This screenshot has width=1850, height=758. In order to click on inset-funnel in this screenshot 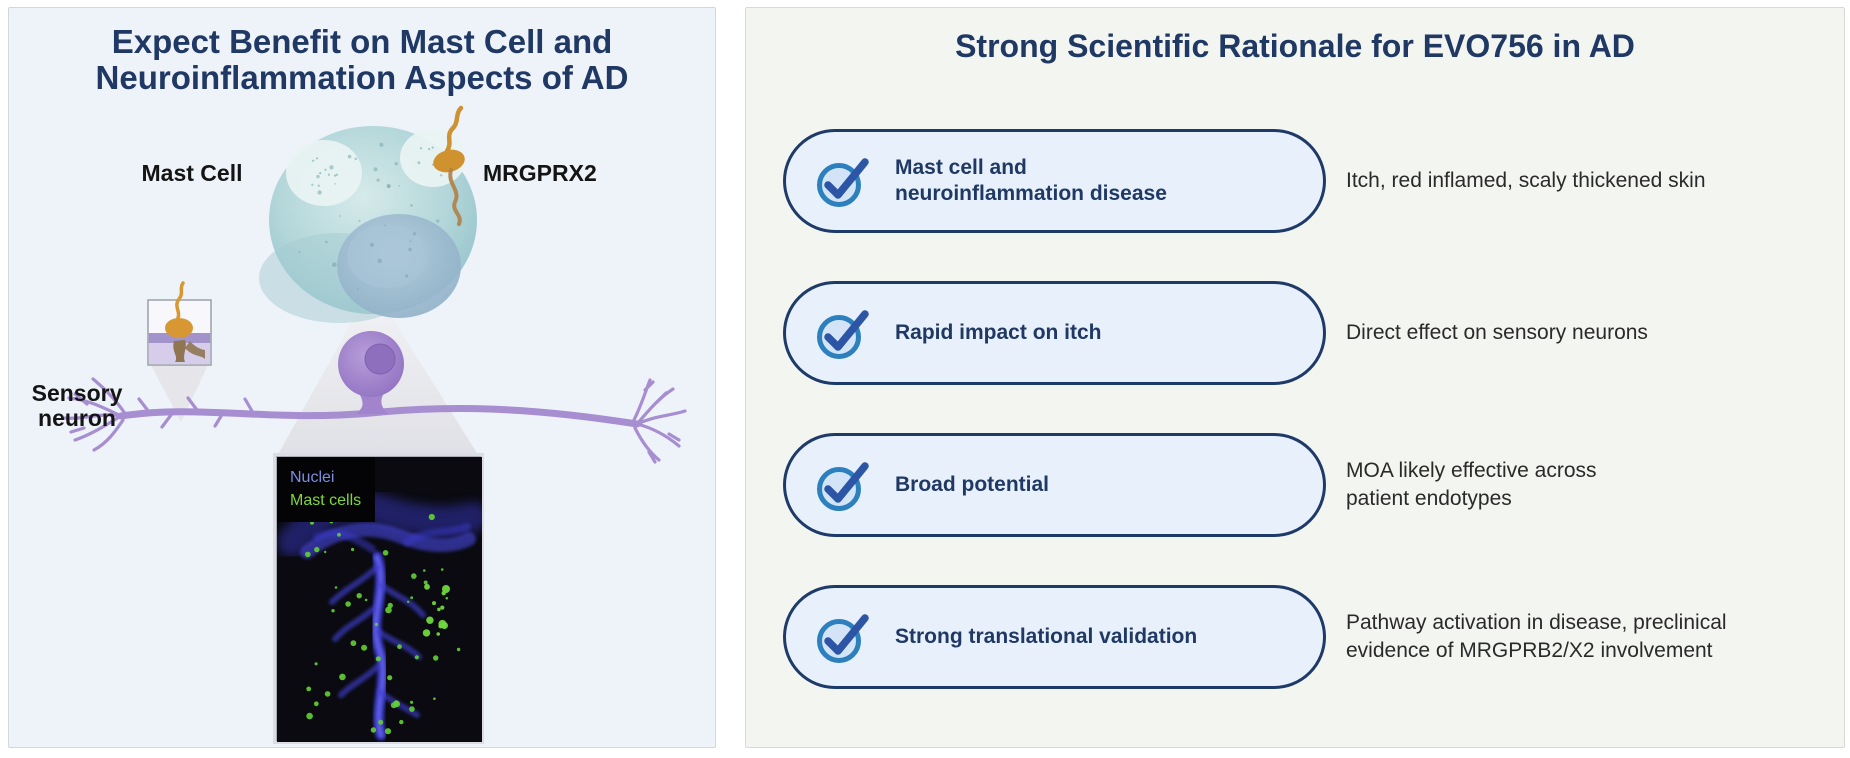, I will do `click(179, 393)`.